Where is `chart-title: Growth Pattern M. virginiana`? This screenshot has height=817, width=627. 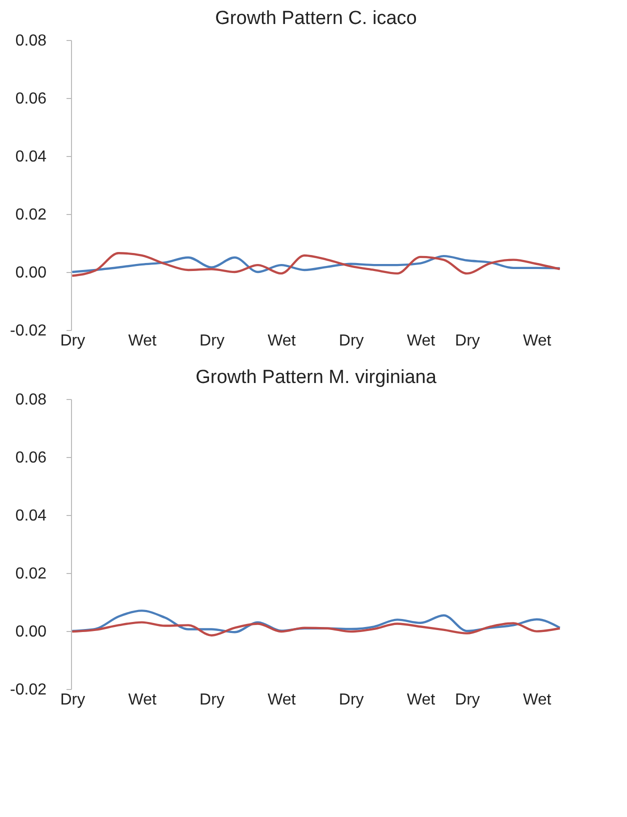
chart-title: Growth Pattern M. virginiana is located at coordinates (316, 377).